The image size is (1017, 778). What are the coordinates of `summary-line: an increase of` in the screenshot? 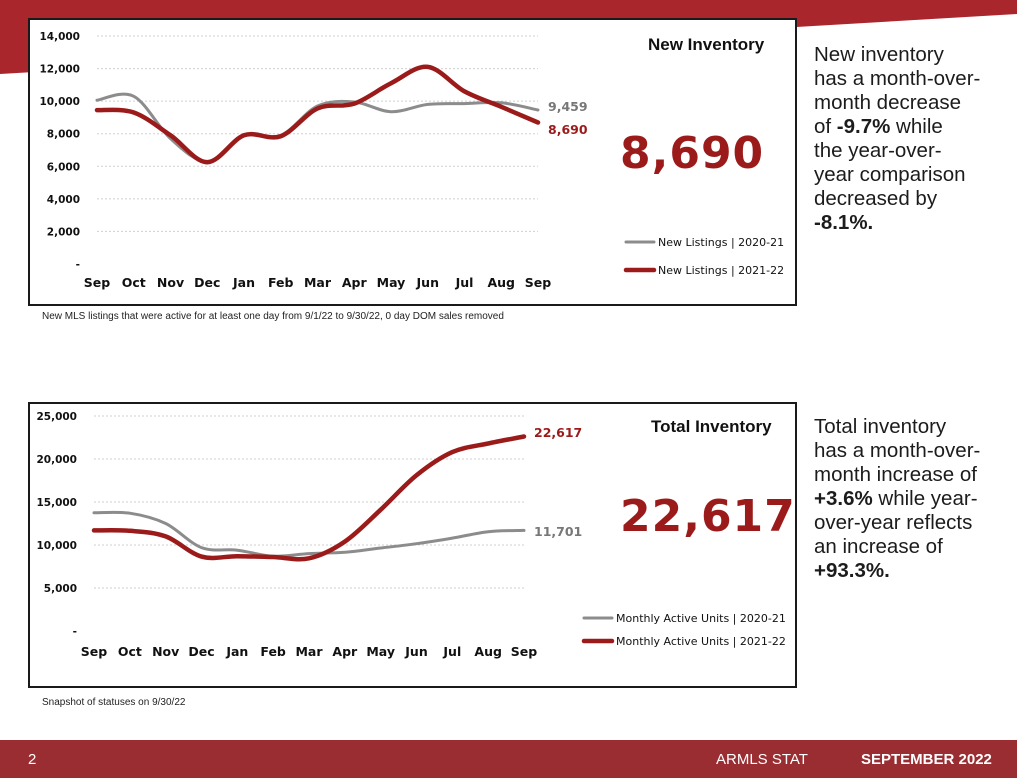 It's located at (878, 546).